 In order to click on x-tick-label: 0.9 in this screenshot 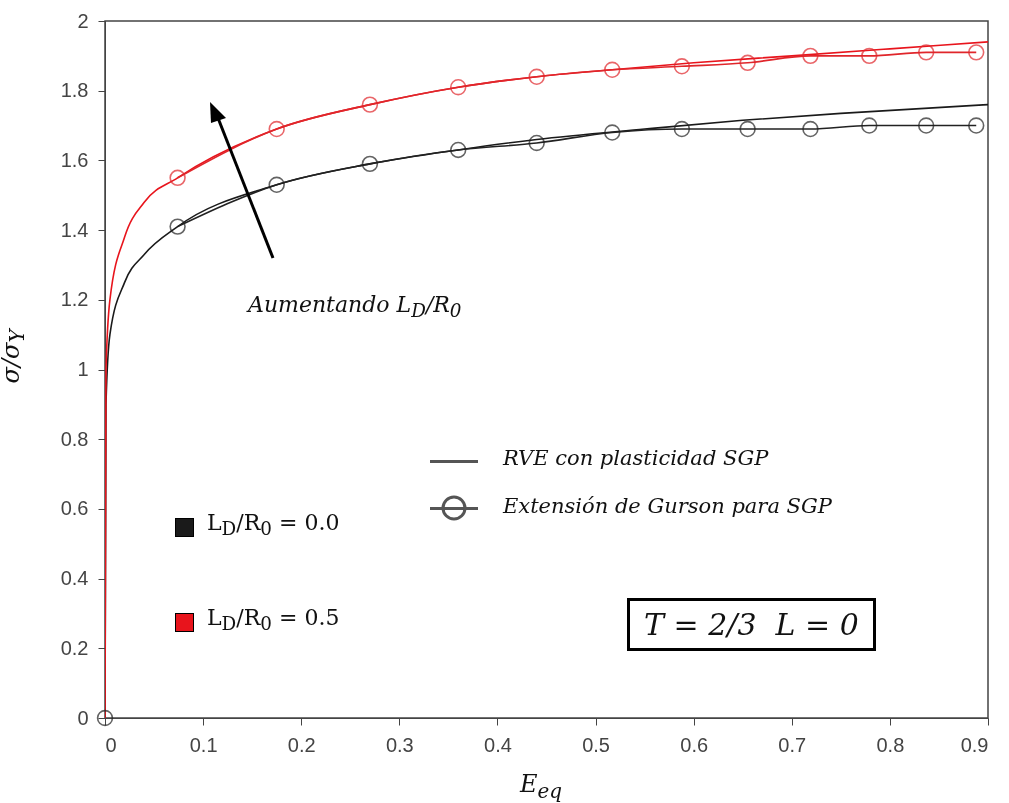, I will do `click(974, 744)`.